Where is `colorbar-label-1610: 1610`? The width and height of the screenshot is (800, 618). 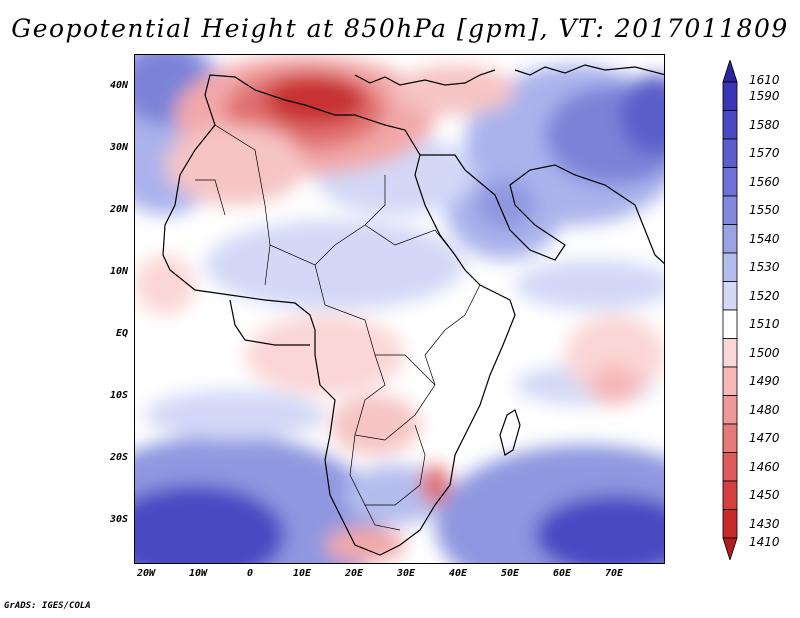
colorbar-label-1610: 1610 is located at coordinates (764, 80).